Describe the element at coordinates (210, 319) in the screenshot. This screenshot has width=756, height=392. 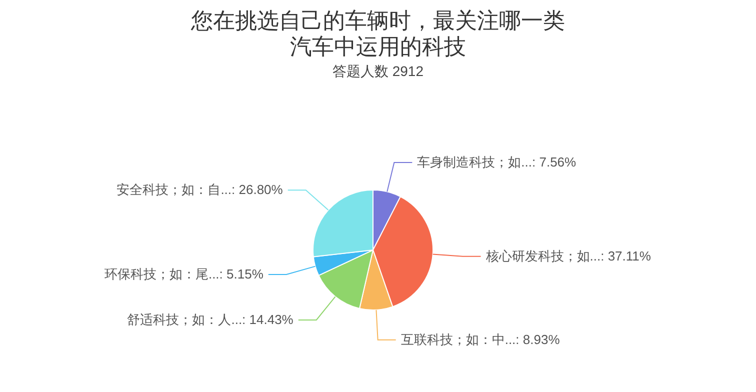
I see `slice-label: 舒适科技；如：人...: 14.43%` at that location.